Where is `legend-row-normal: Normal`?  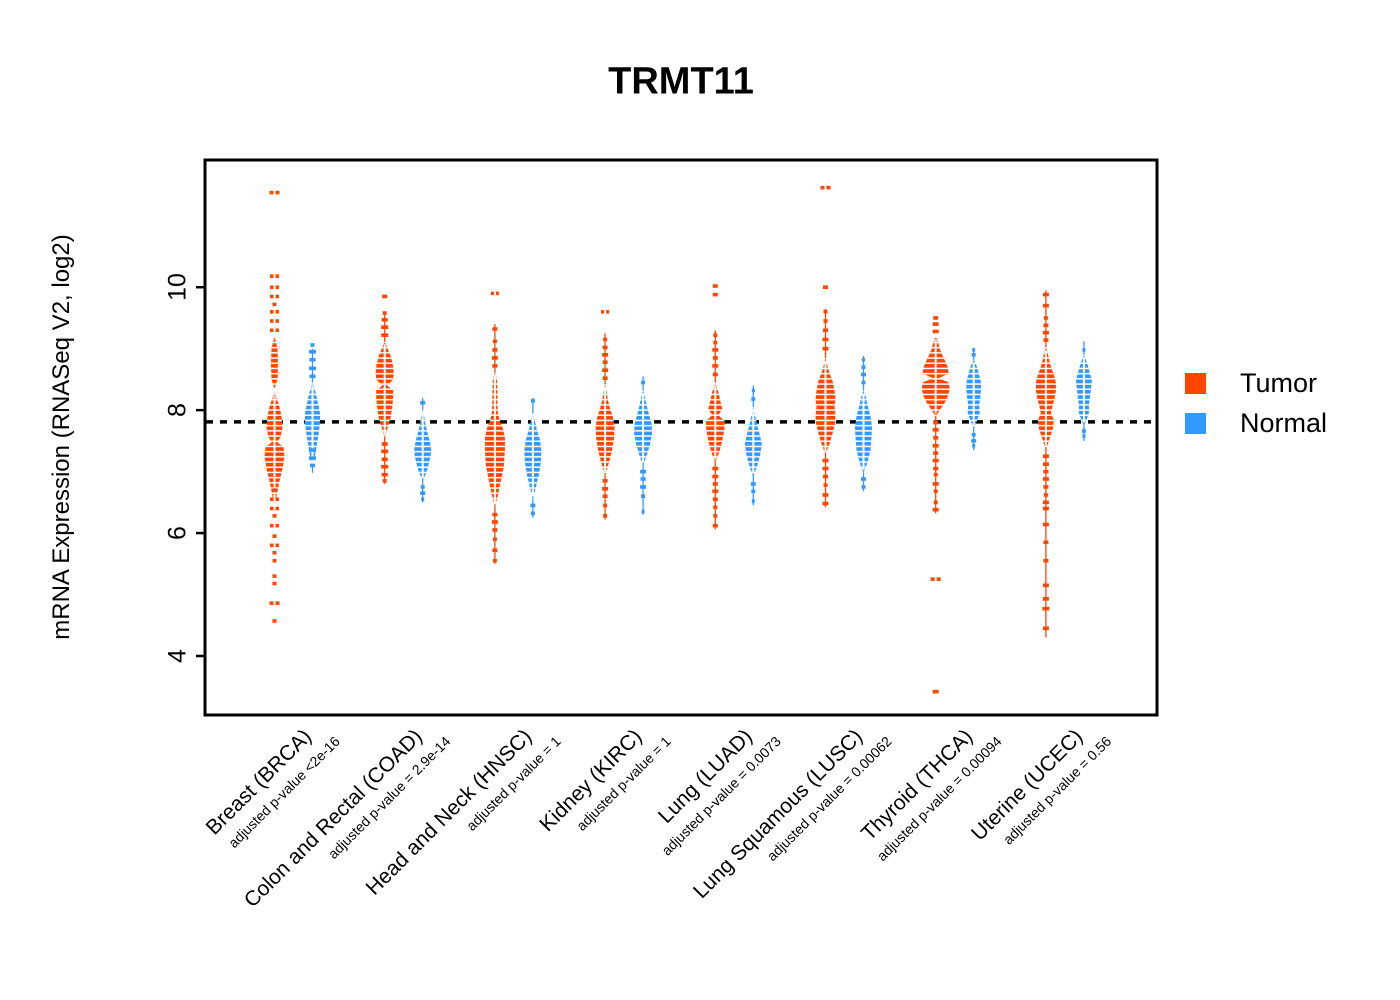
legend-row-normal: Normal is located at coordinates (1256, 428).